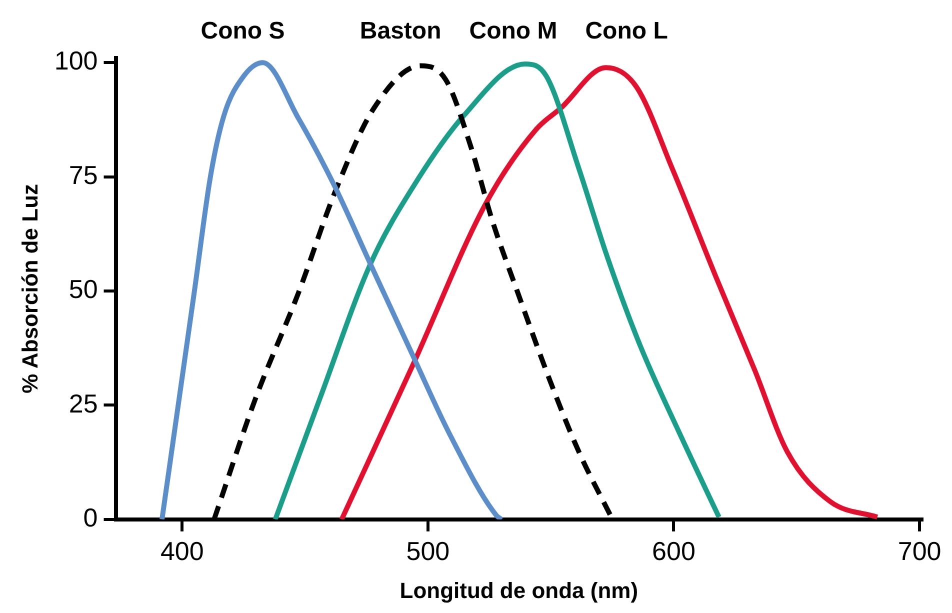 The width and height of the screenshot is (952, 613). I want to click on y-tick-label: 100, so click(76, 61).